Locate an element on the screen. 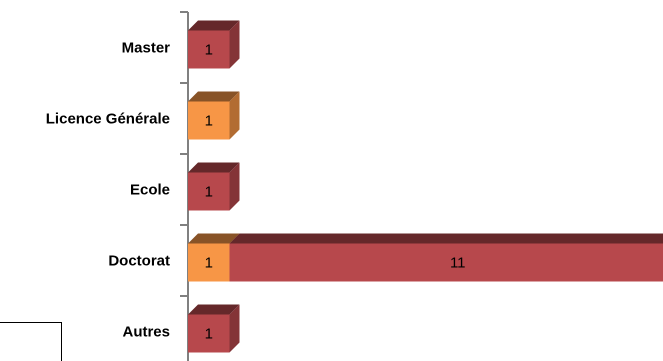 Image resolution: width=663 pixels, height=361 pixels. category-label: Autres is located at coordinates (146, 332).